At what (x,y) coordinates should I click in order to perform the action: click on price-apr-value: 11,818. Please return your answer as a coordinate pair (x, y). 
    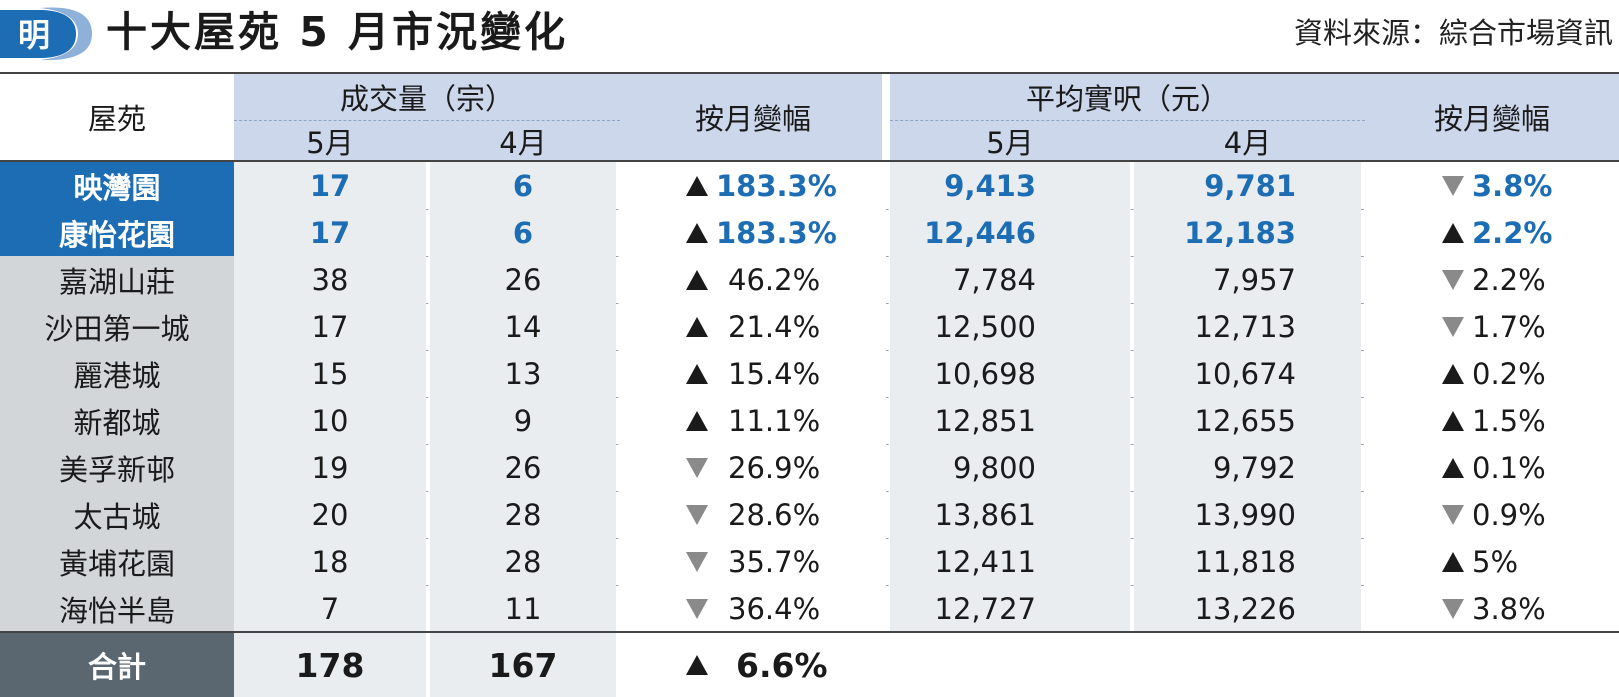
    Looking at the image, I should click on (1245, 561).